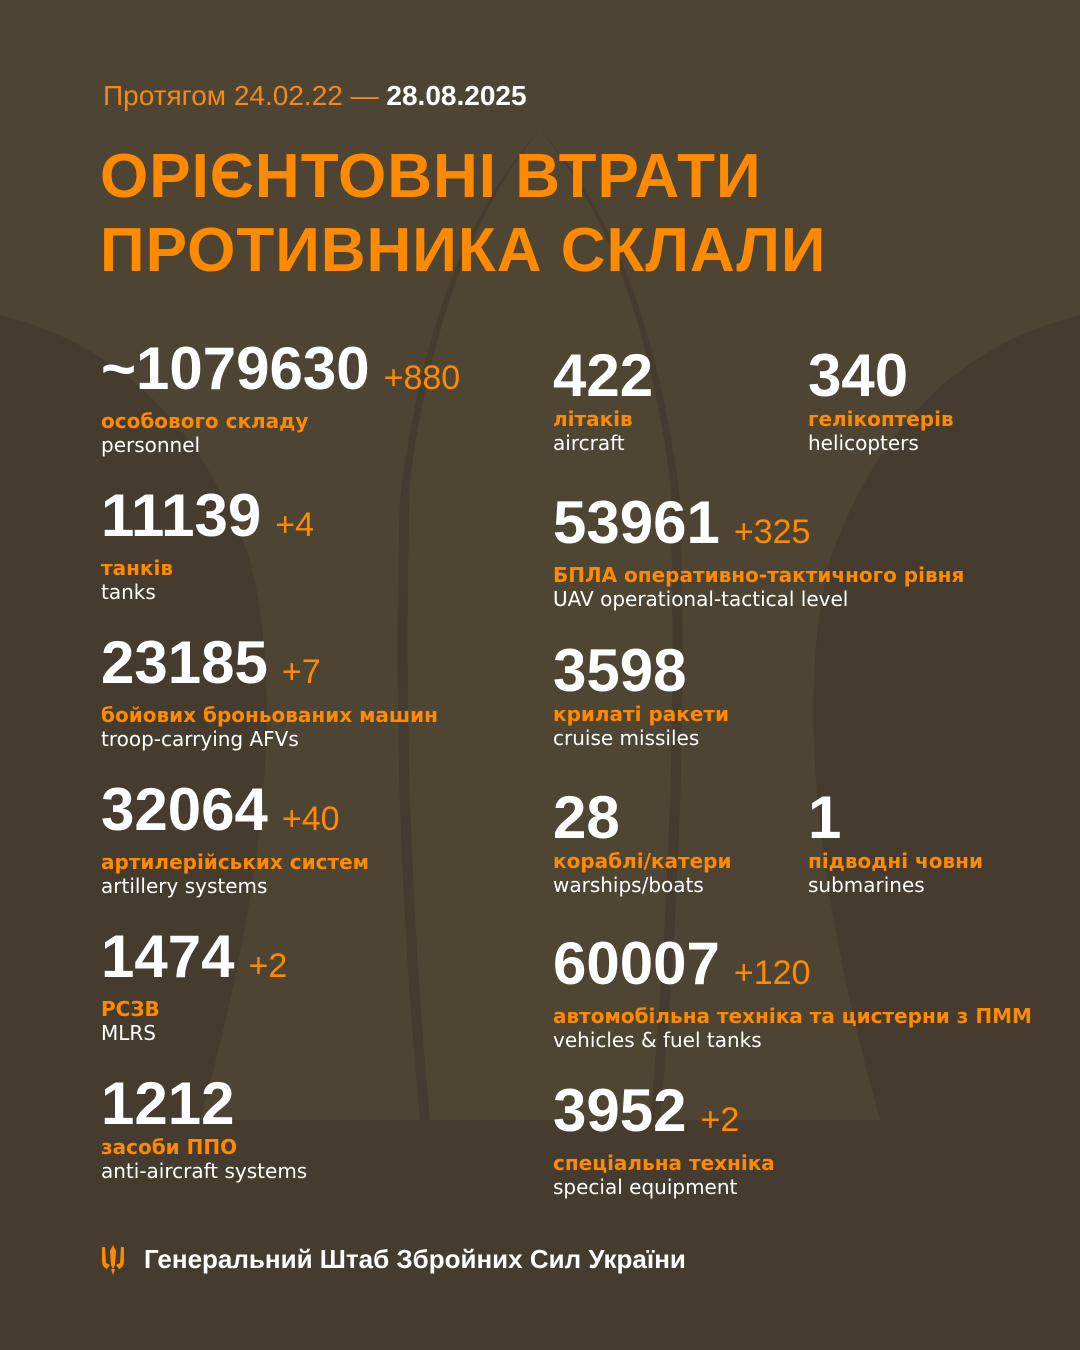  Describe the element at coordinates (772, 973) in the screenshot. I see `delta: +120` at that location.